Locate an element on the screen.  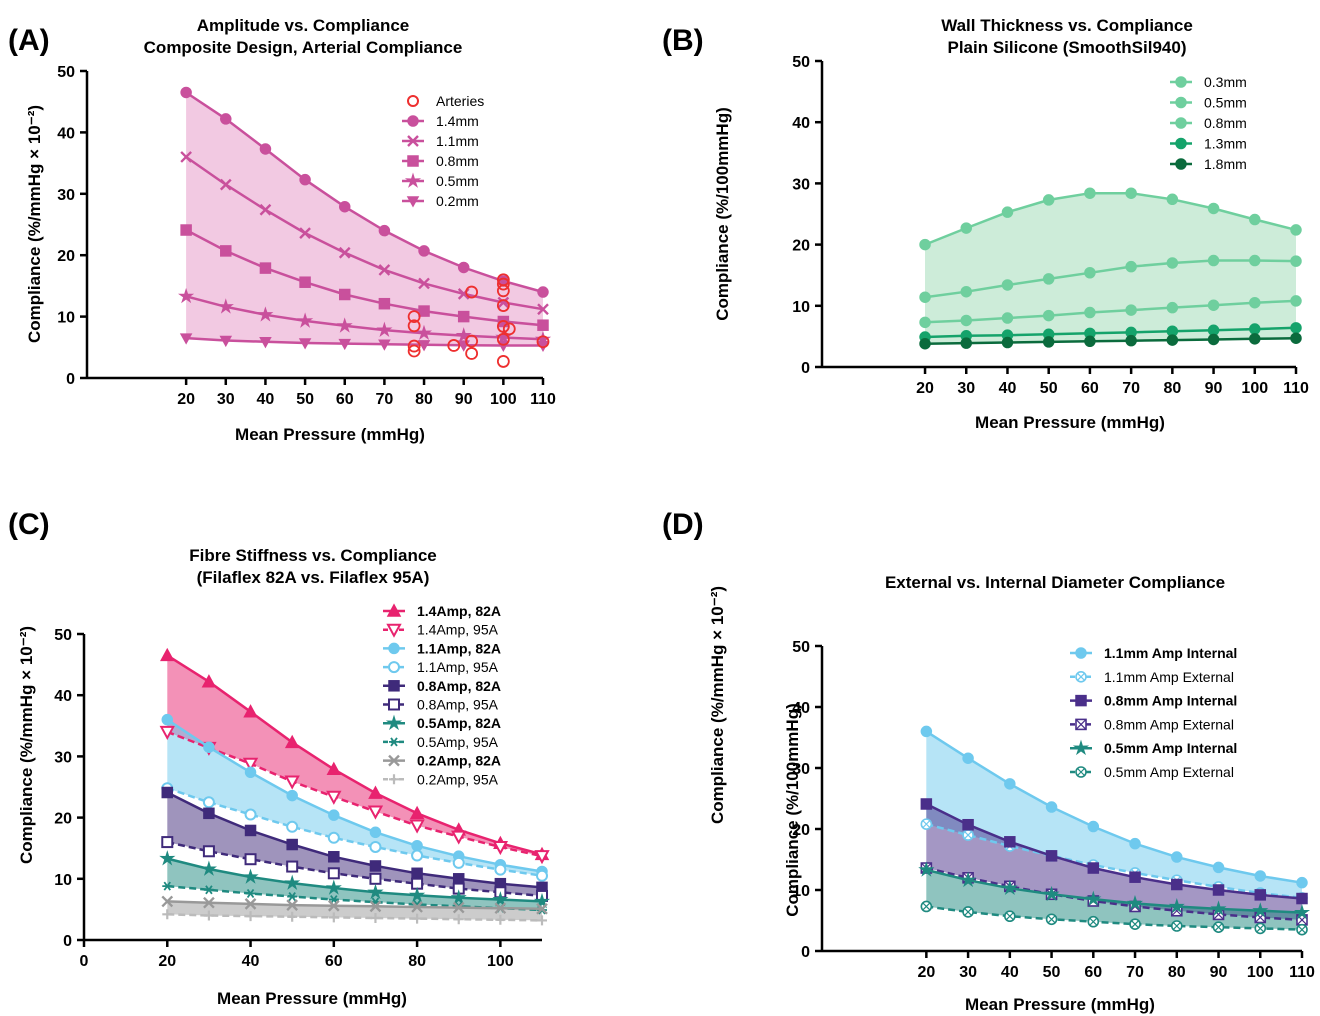
panel-c-title-line2: (Filaflex 82A vs. Filaflex 95A) is located at coordinates (313, 577).